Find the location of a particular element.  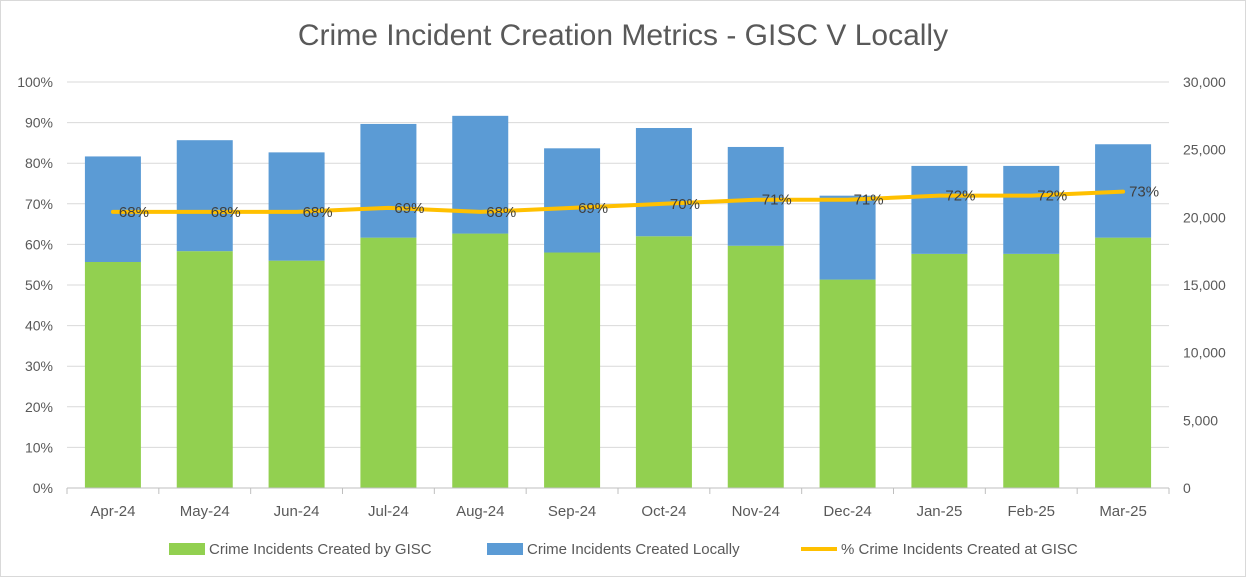

y-right-tick-label: 30,000 is located at coordinates (1204, 82).